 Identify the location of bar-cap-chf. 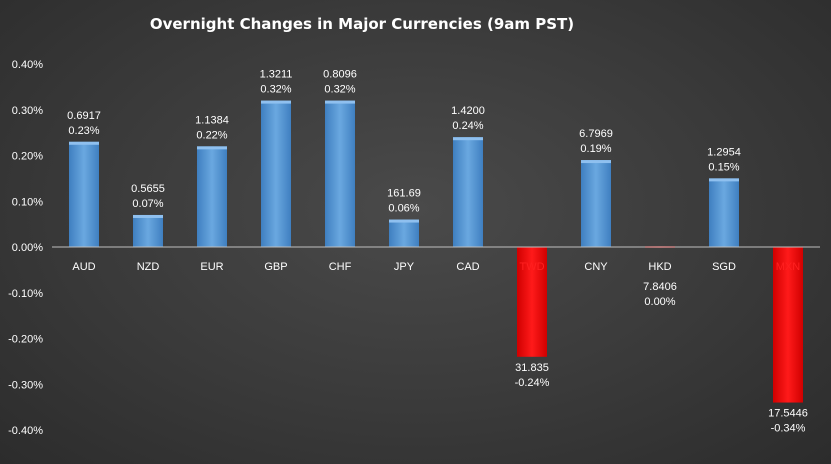
(340, 102).